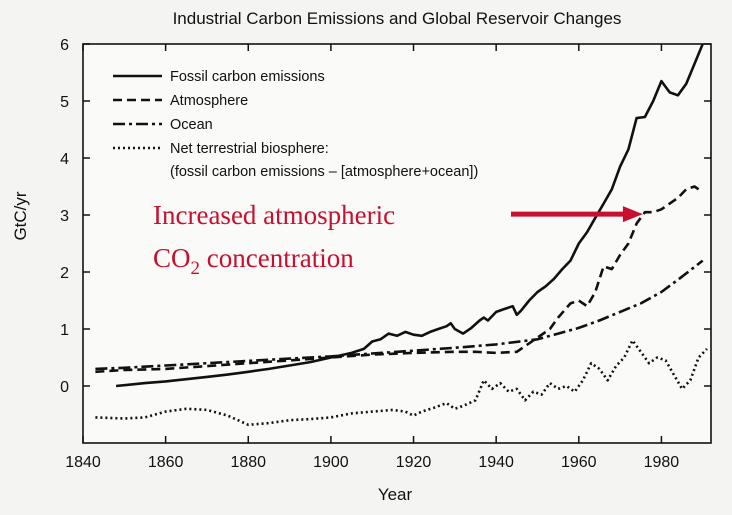  I want to click on annotation-line-2: CO2 concentration, so click(253, 261).